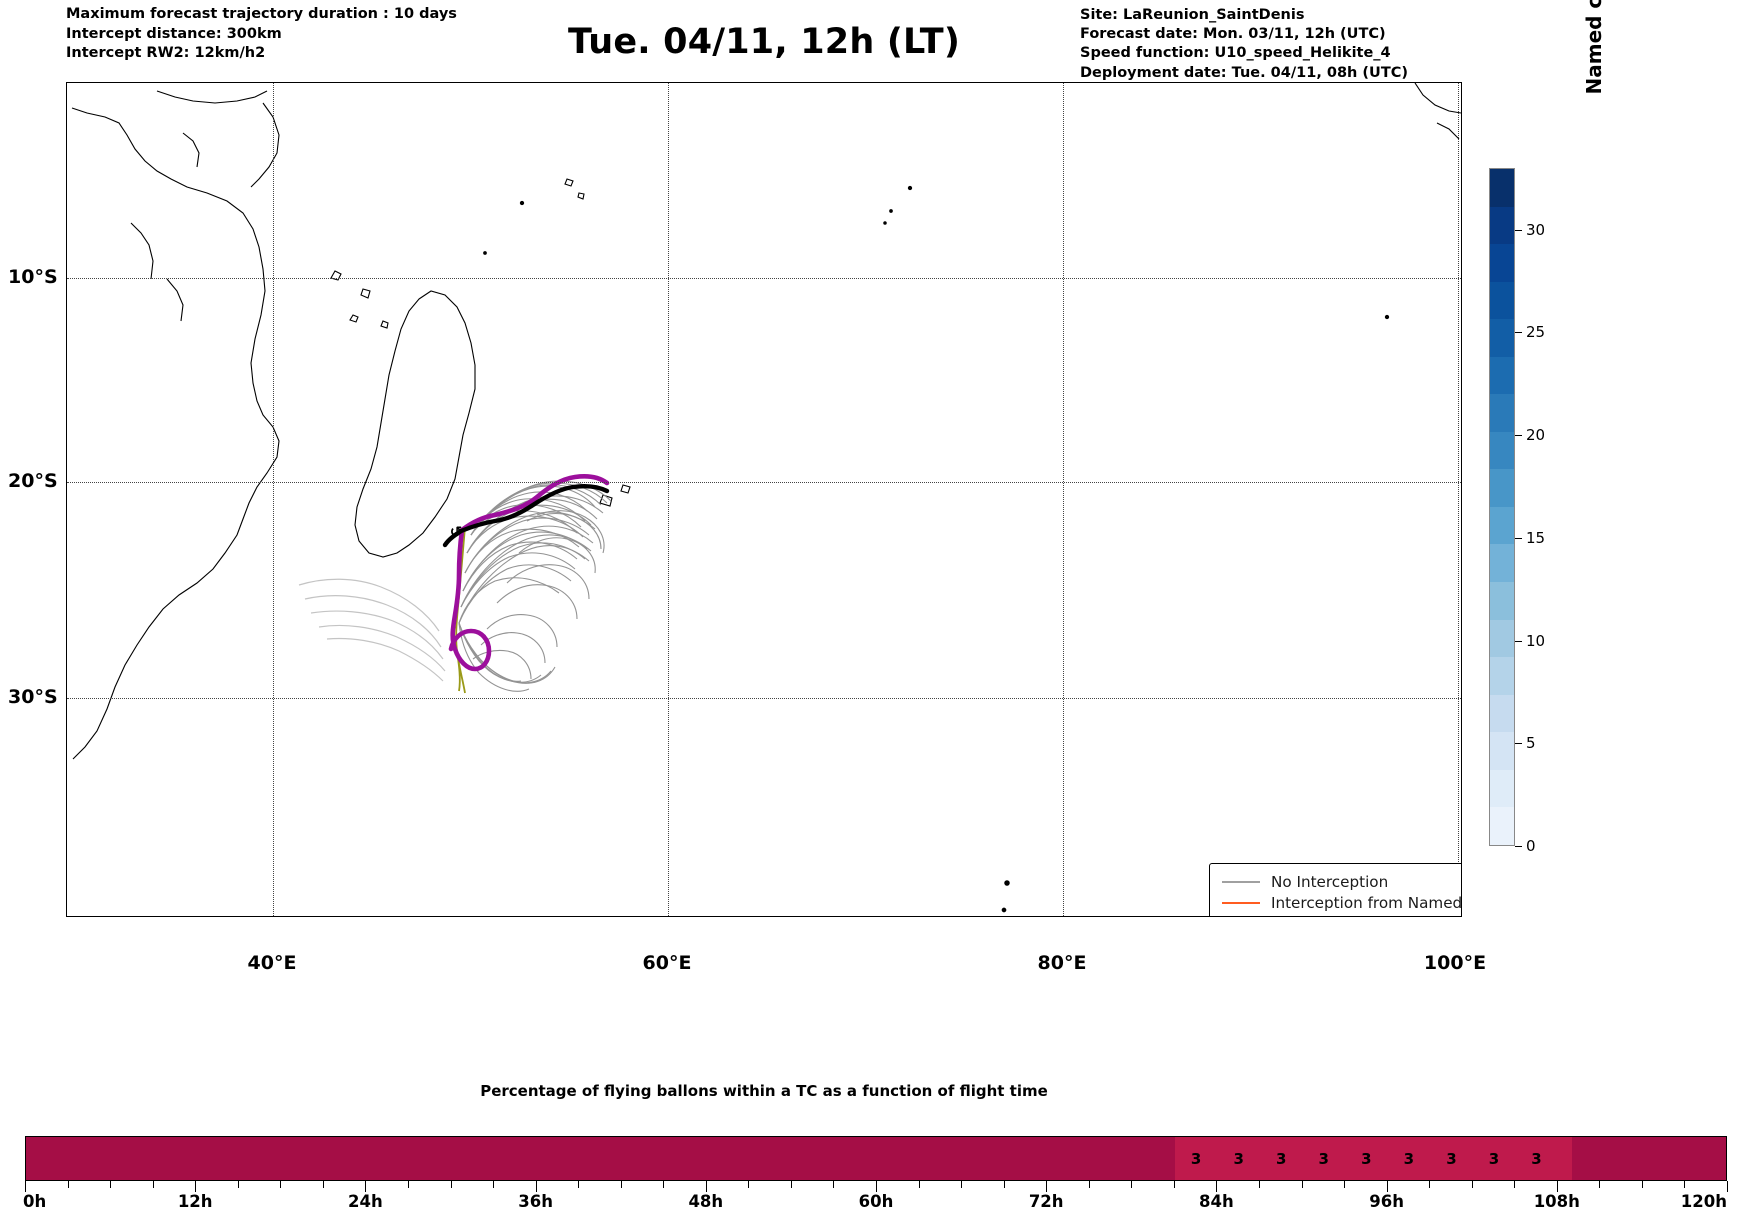  Describe the element at coordinates (195, 1201) in the screenshot. I see `axis-tick-label: 12h` at that location.